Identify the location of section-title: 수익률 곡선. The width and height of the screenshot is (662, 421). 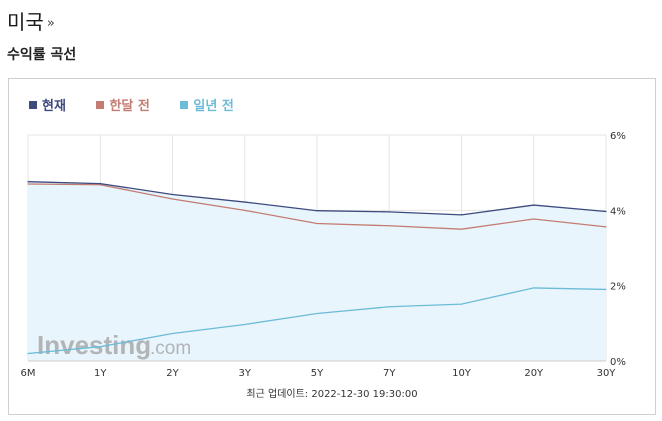
(42, 55).